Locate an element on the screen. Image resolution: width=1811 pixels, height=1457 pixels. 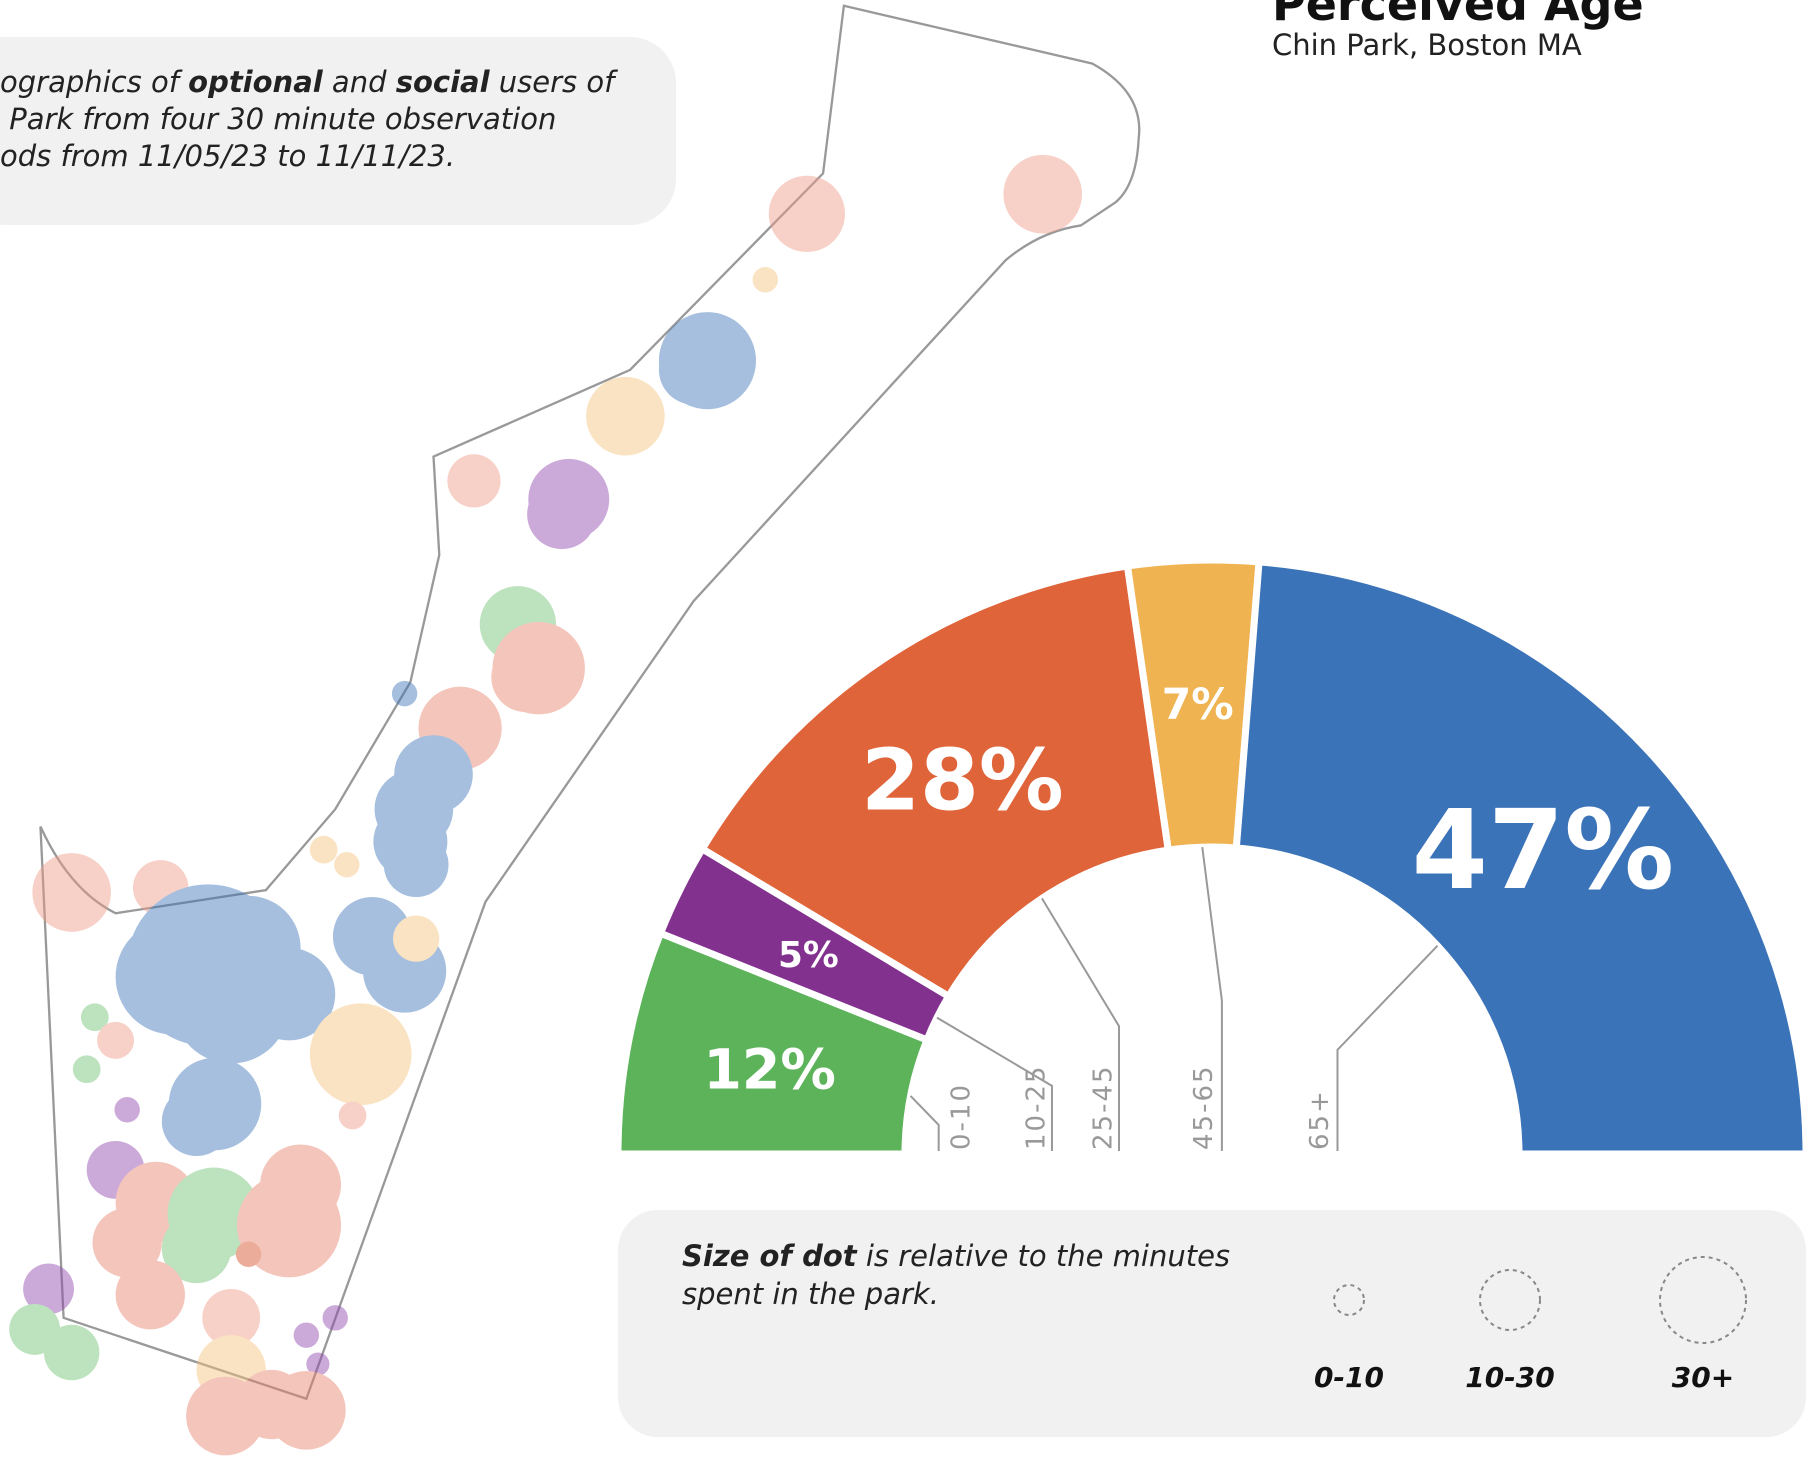
value-label: 28% is located at coordinates (962, 779).